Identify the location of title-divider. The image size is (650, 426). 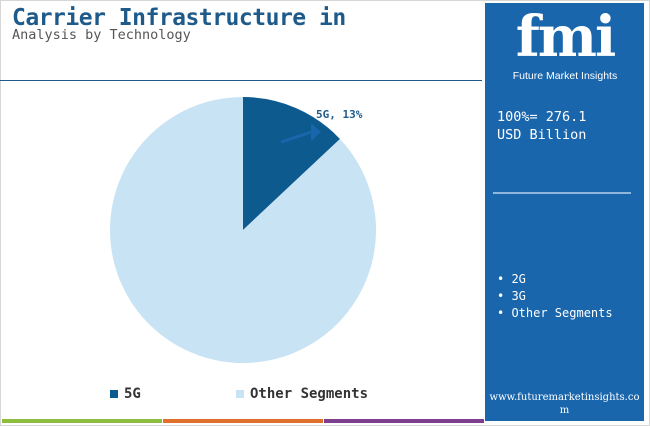
(241, 80).